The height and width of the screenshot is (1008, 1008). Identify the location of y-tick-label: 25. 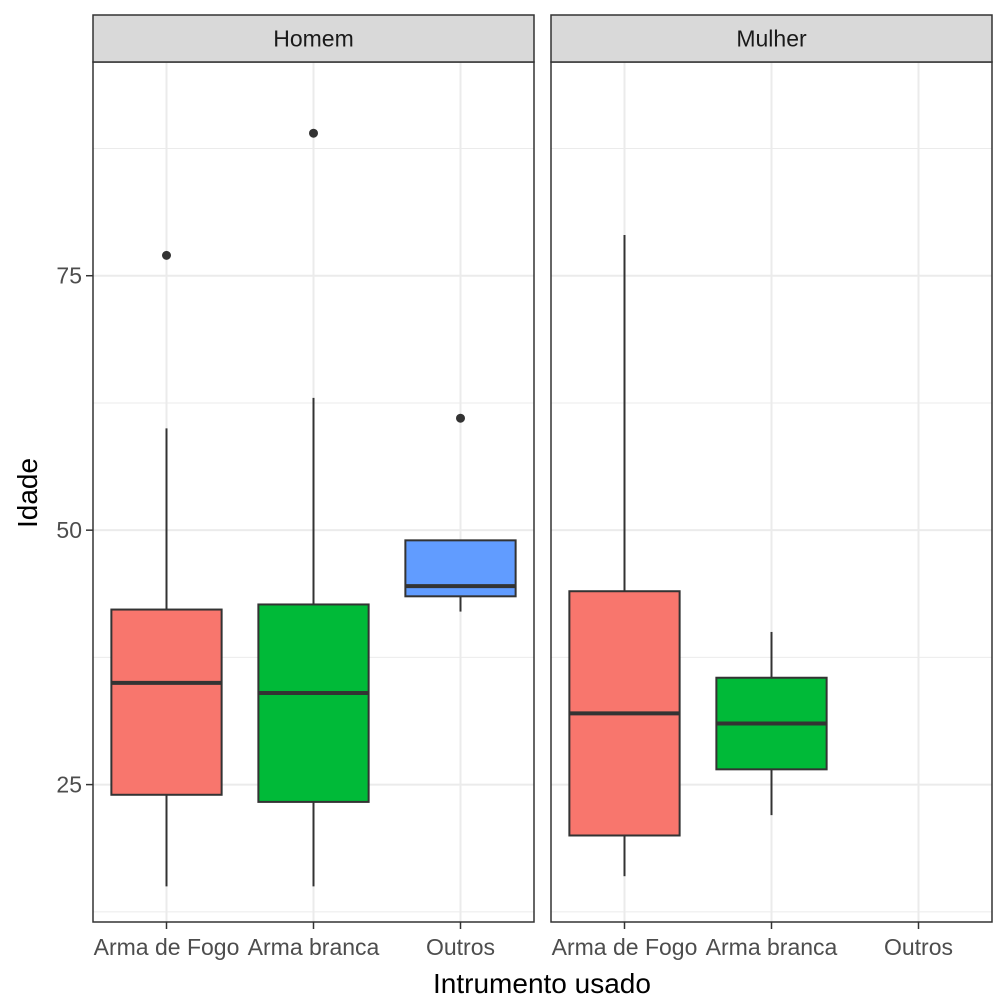
(69, 785).